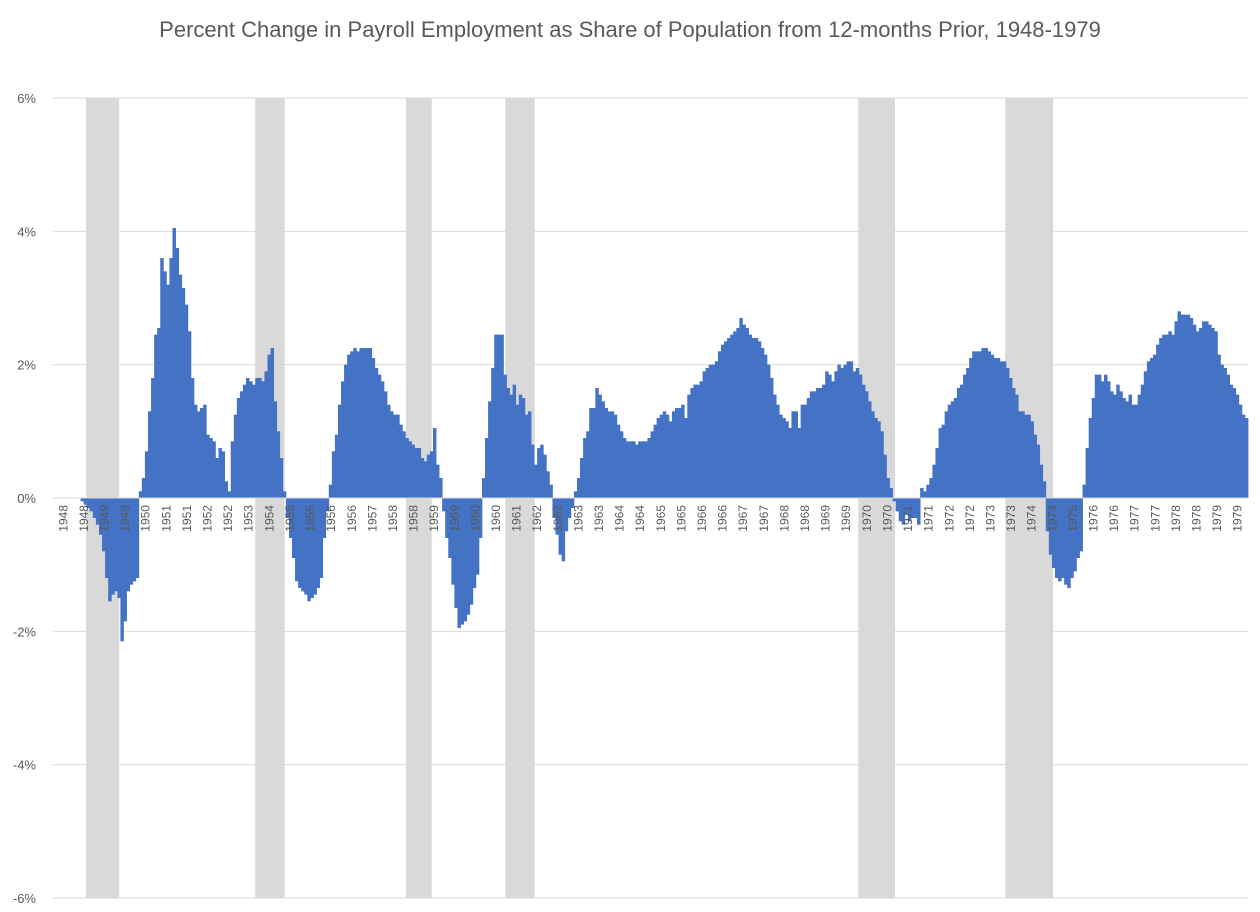  I want to click on x-tick-label-16: 1958, so click(393, 518).